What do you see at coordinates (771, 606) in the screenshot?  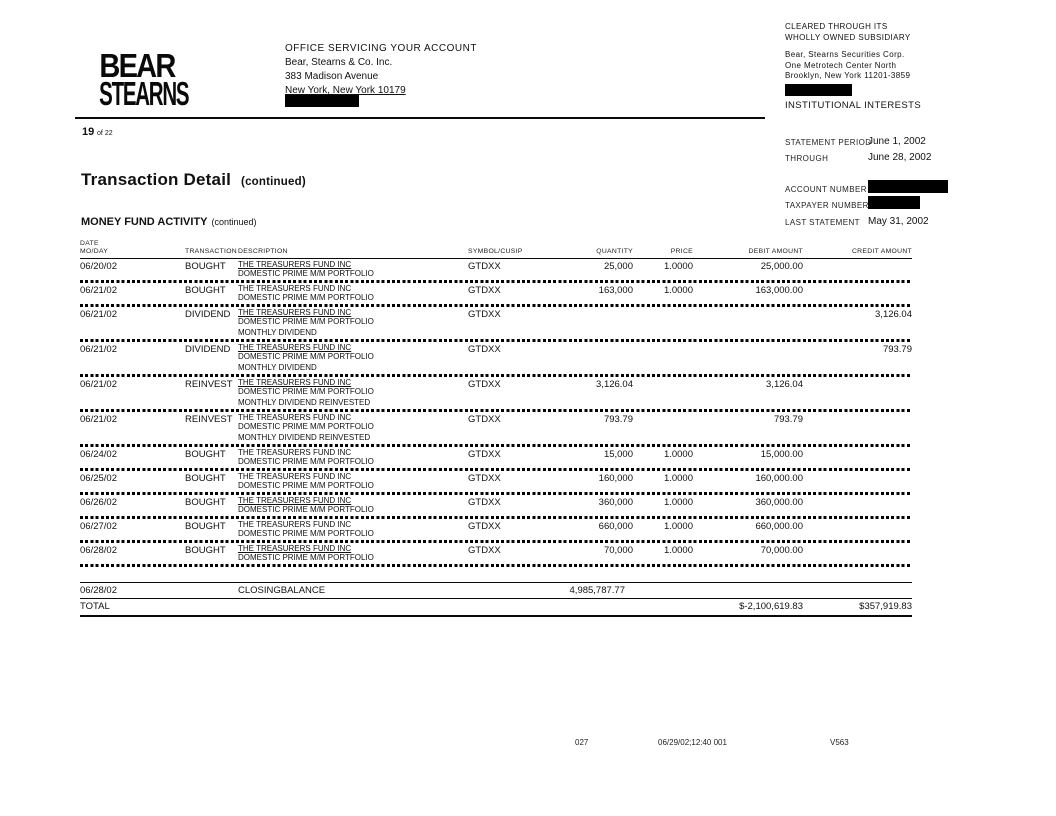 I see `total-debit: $-2,100,619.83` at bounding box center [771, 606].